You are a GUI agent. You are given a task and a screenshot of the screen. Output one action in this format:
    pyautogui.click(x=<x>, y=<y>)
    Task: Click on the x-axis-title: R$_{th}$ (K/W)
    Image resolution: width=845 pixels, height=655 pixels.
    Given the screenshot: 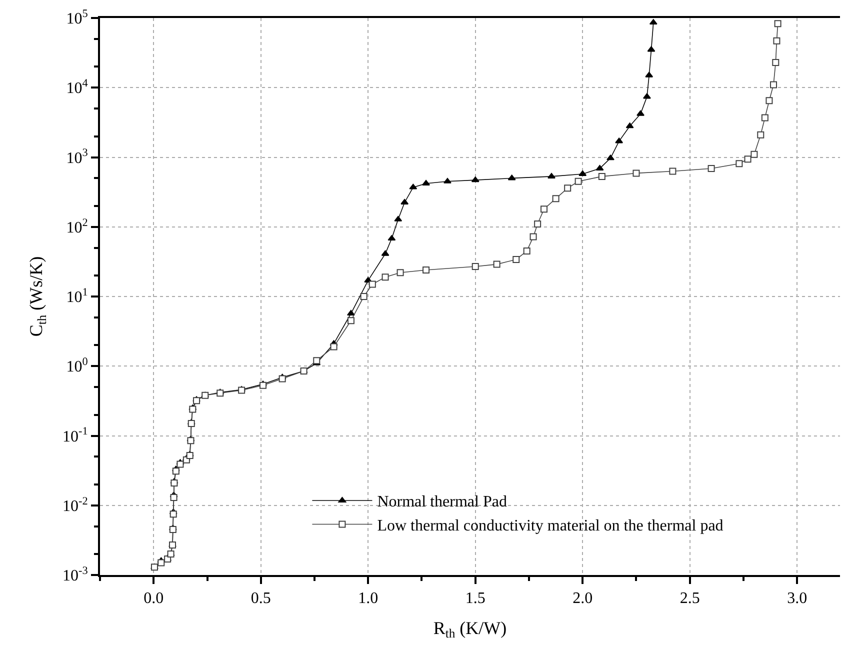 What is the action you would take?
    pyautogui.click(x=470, y=629)
    